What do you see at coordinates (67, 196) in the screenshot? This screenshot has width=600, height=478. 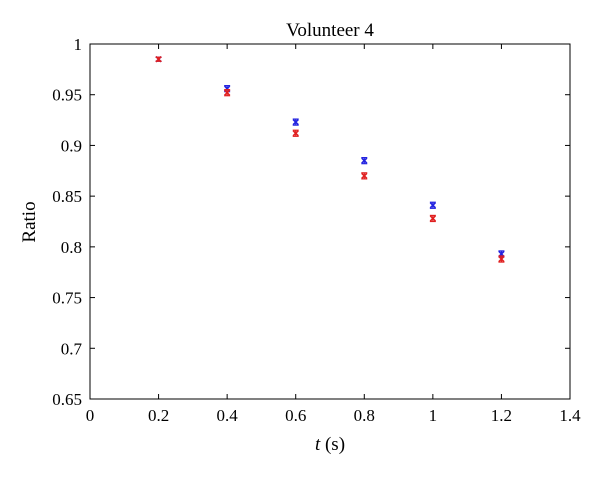 I see `y-tick-label: 0.85` at bounding box center [67, 196].